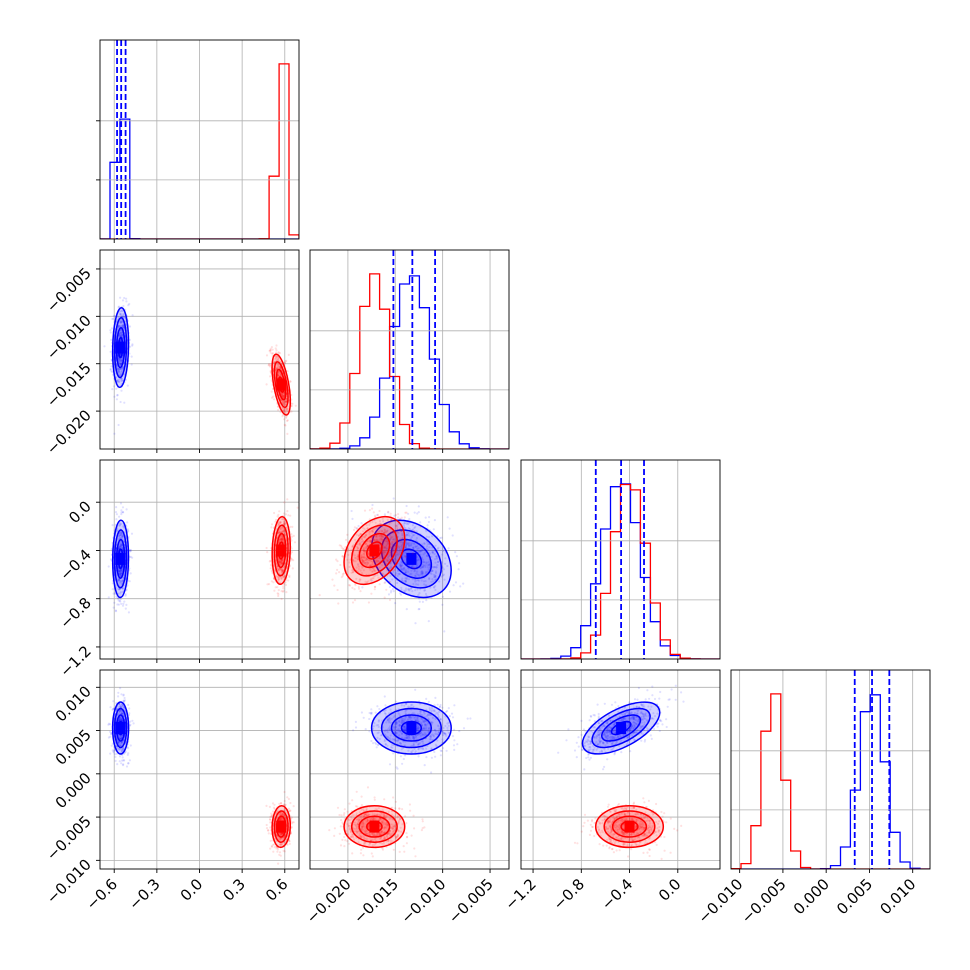 This screenshot has height=970, width=970. I want to click on panel-frame, so click(409, 349).